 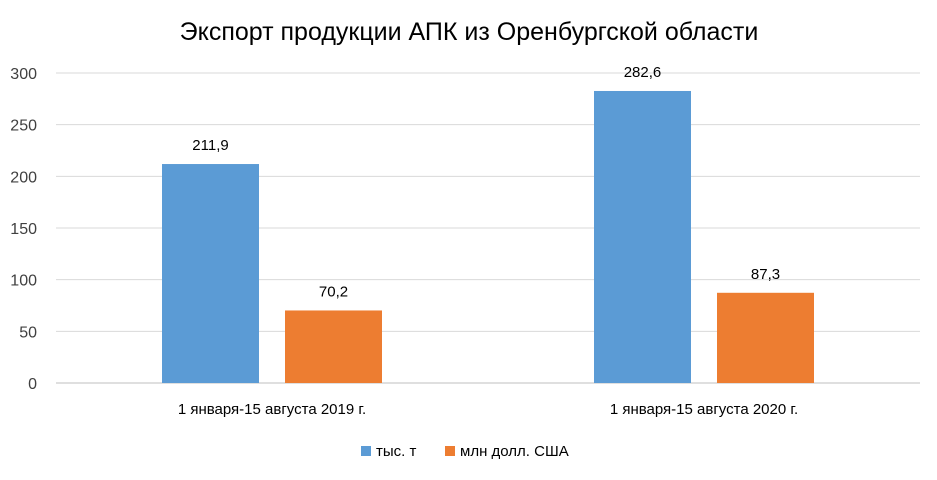 I want to click on y-tick-label: 150, so click(x=23, y=229).